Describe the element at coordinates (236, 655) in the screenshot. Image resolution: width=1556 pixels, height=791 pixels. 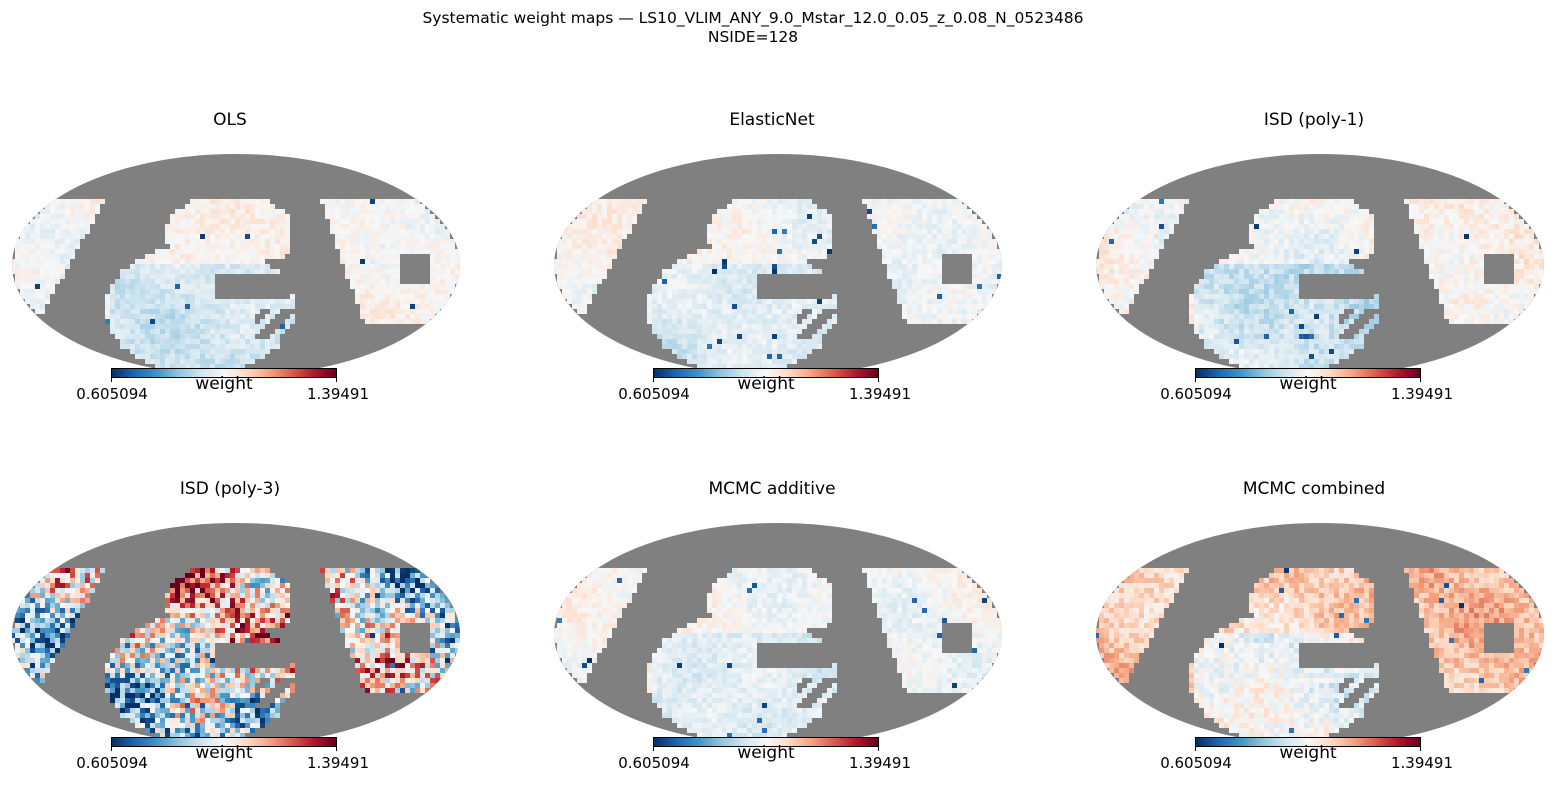
I see `weight-pixels` at that location.